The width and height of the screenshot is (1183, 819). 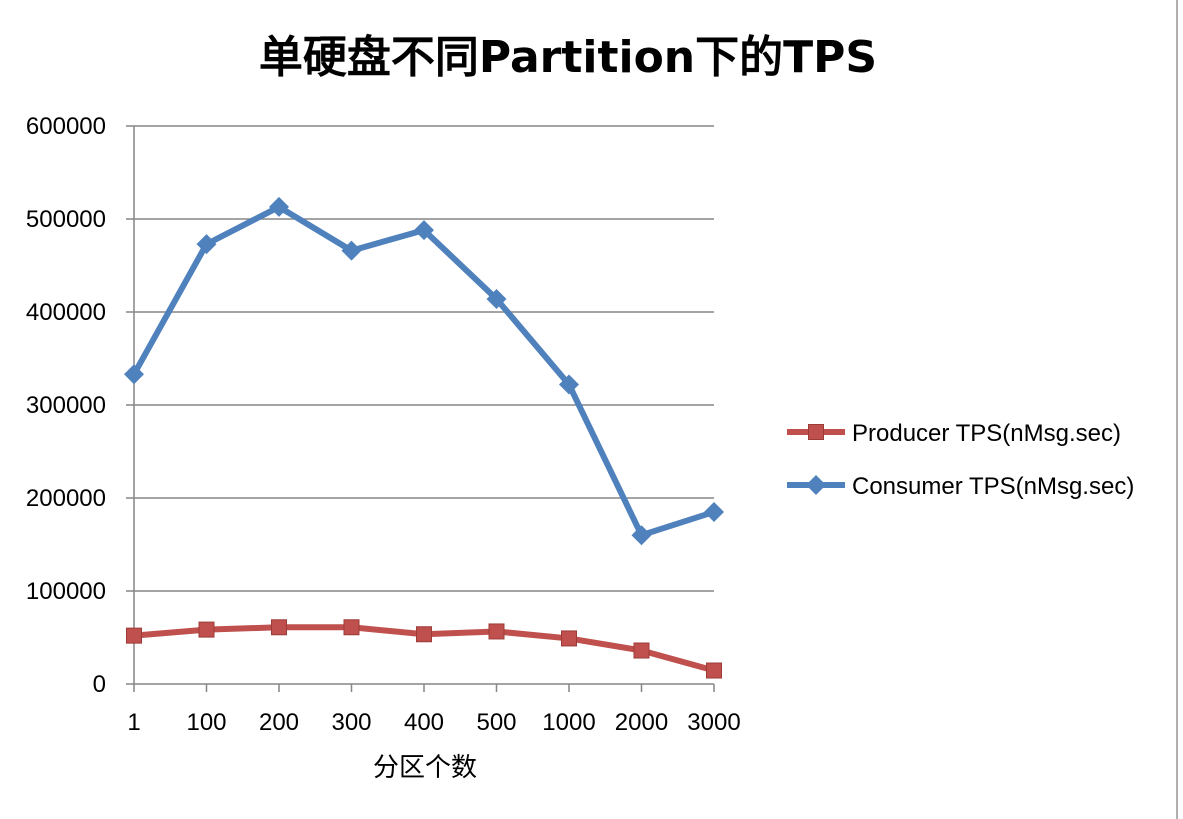 What do you see at coordinates (1177, 409) in the screenshot?
I see `window-edge-divider` at bounding box center [1177, 409].